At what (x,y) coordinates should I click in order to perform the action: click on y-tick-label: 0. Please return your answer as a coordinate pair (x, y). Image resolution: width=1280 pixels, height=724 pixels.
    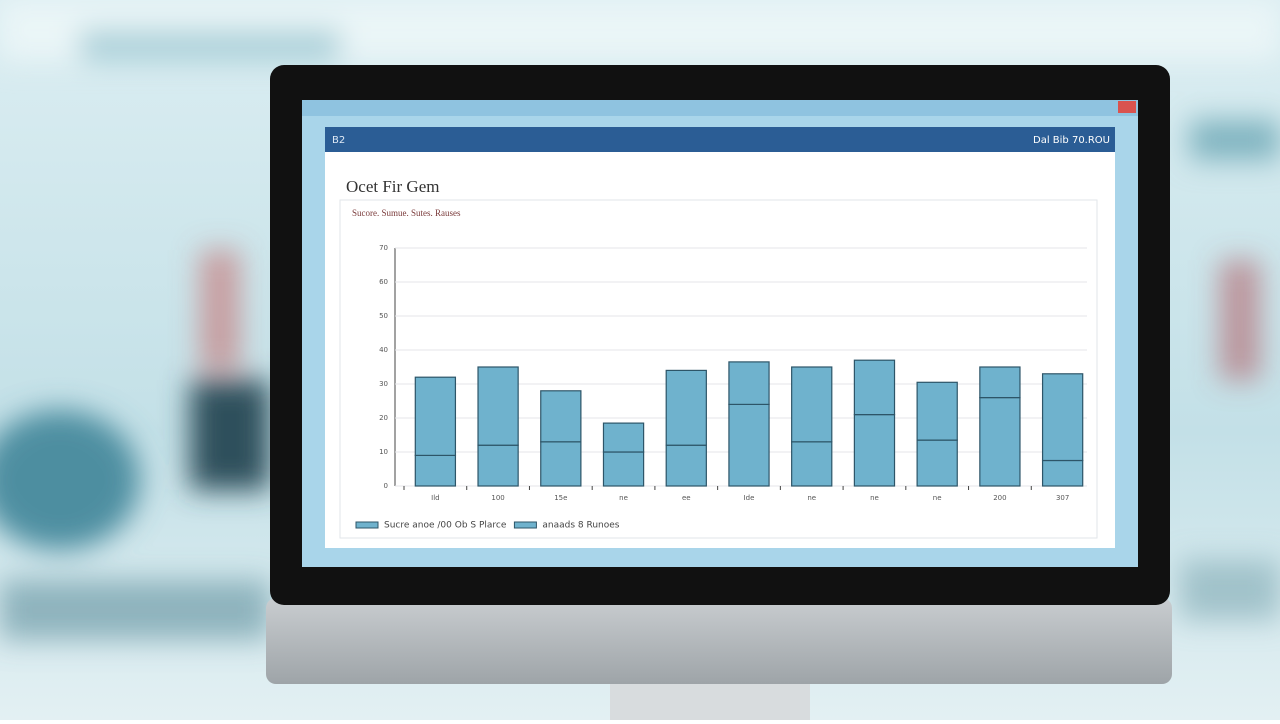
    Looking at the image, I should click on (386, 486).